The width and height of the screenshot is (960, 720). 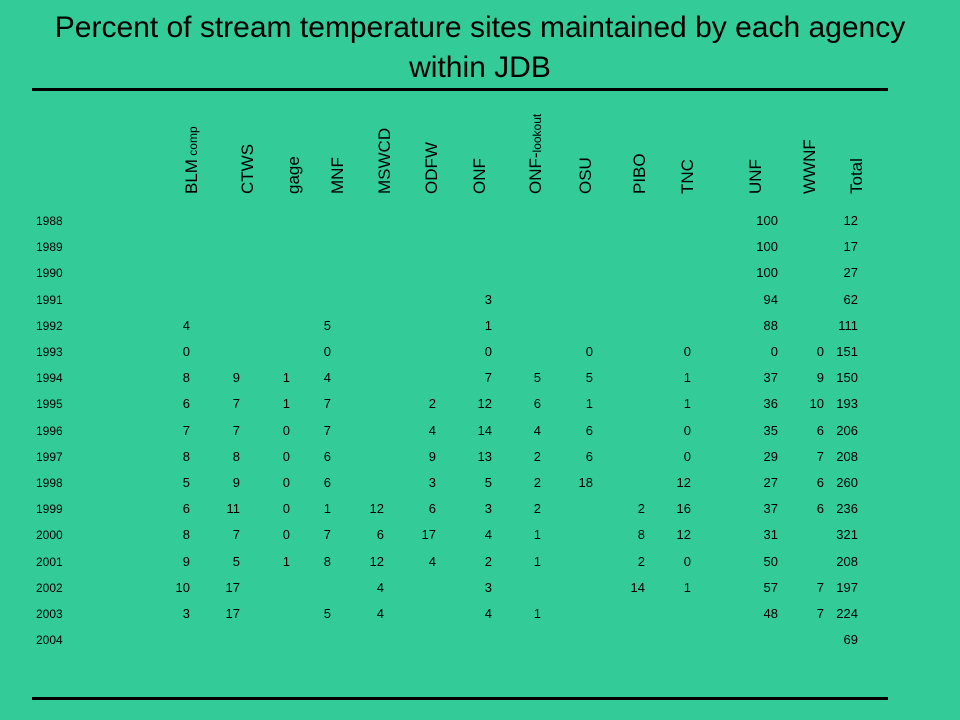 What do you see at coordinates (770, 299) in the screenshot?
I see `table-cell: 94` at bounding box center [770, 299].